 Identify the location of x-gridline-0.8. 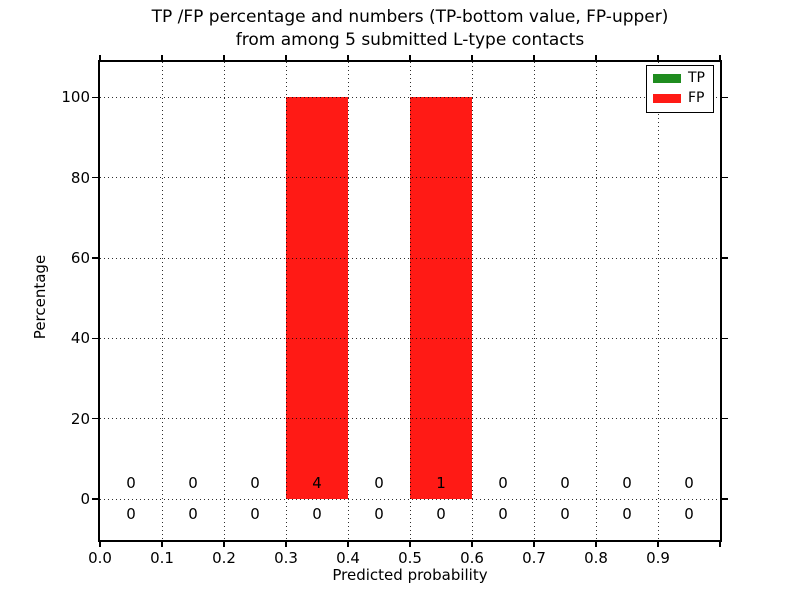
(596, 301).